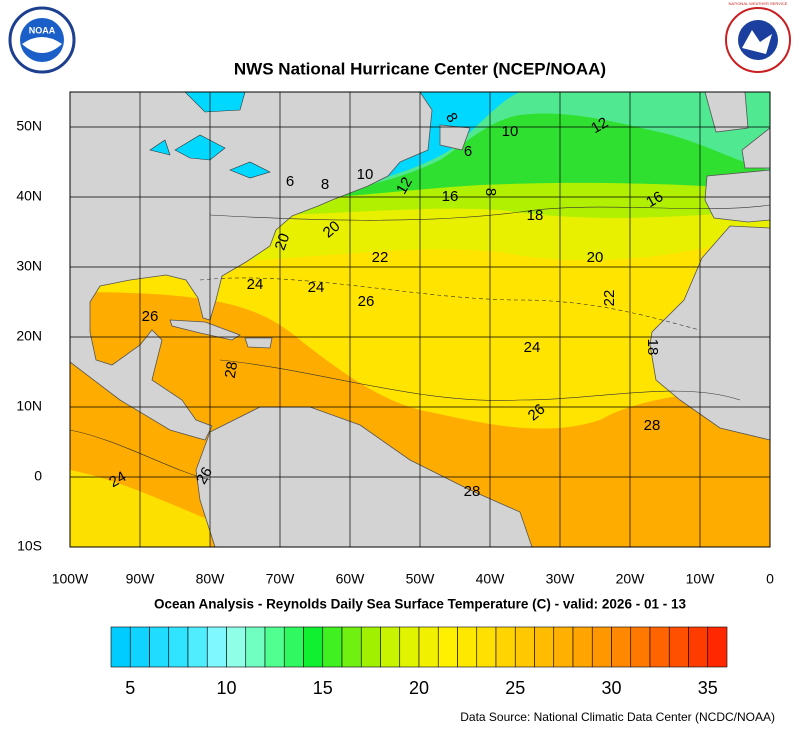  Describe the element at coordinates (758, 3) in the screenshot. I see `nws-logo-text: NATIONAL WEATHER SERVICE` at that location.